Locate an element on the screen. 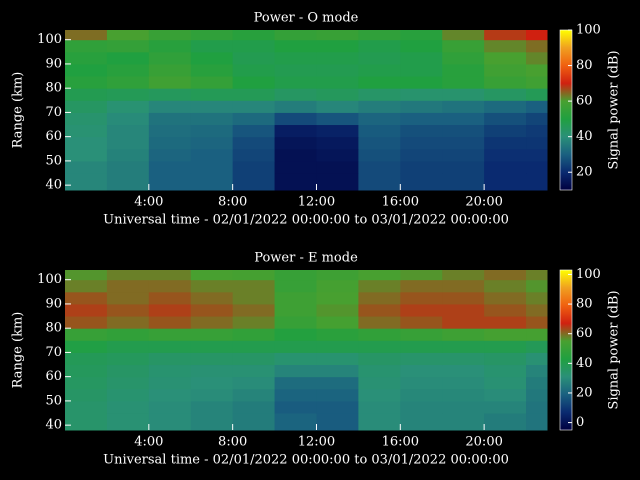 The width and height of the screenshot is (640, 480). colorbar-tick-label: 40 is located at coordinates (584, 136).